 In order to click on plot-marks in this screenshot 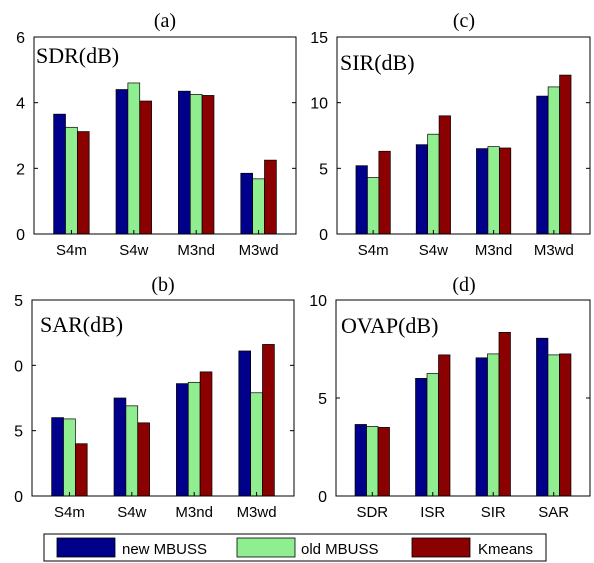, I will do `click(163, 420)`.